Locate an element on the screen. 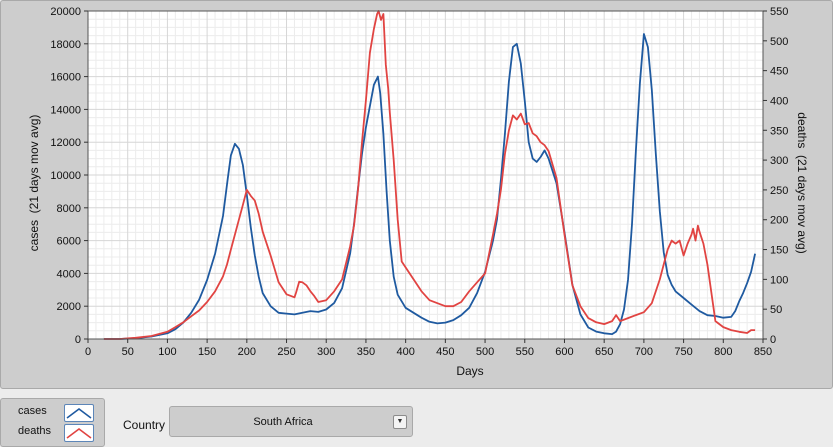 The width and height of the screenshot is (833, 447). dropdown-arrow-icon: ▼ is located at coordinates (400, 422).